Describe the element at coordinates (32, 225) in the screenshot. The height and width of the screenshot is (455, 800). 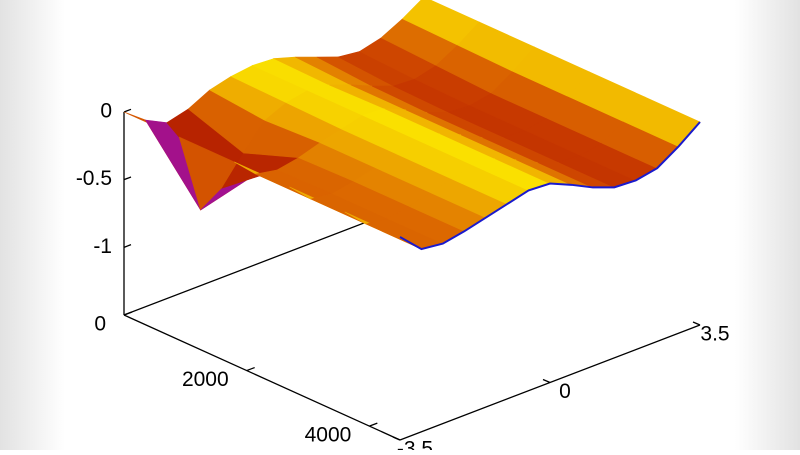
I see `side-blur-left` at that location.